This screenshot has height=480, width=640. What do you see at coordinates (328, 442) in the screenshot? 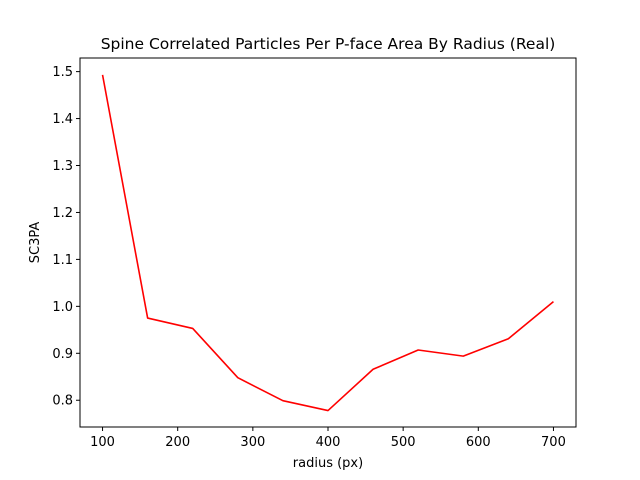
I see `x-tick-label: 400` at bounding box center [328, 442].